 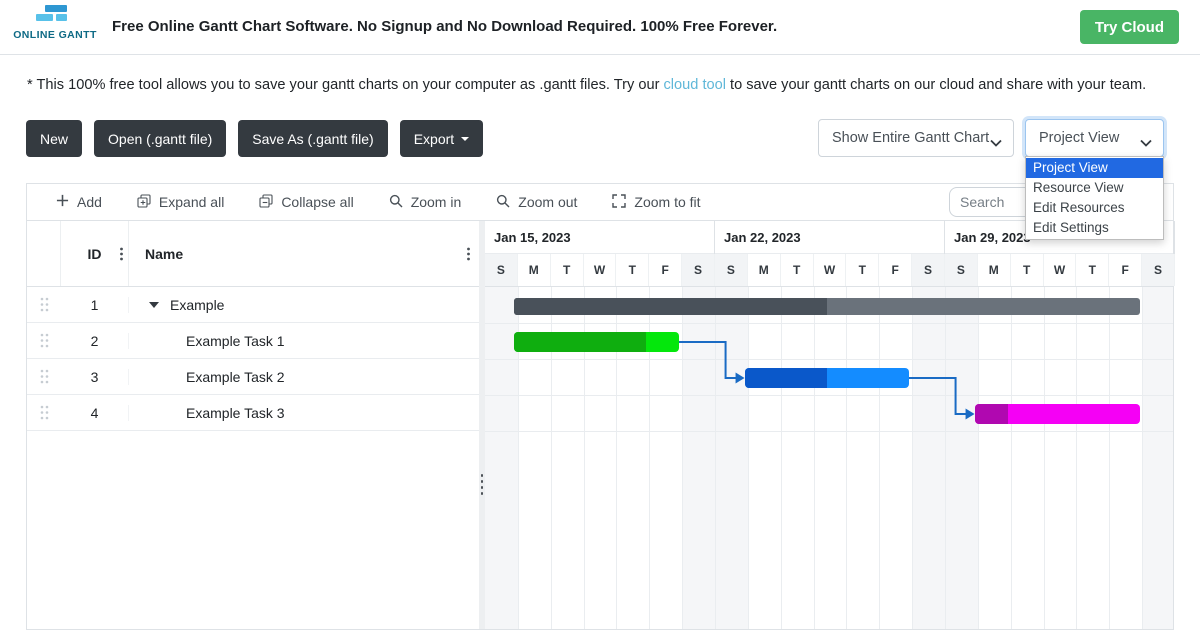 I want to click on zoom-in-button: Zoom in, so click(x=425, y=202).